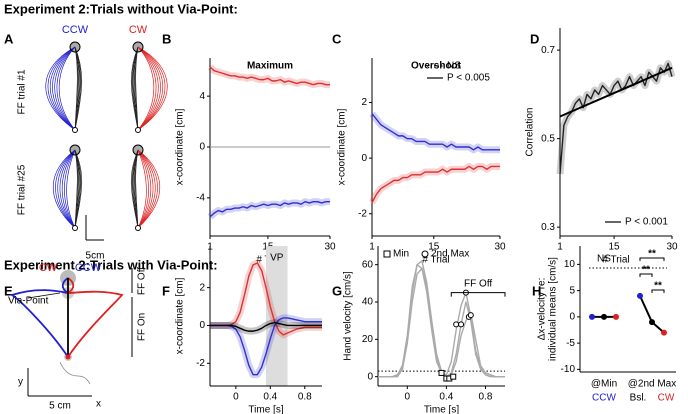 This screenshot has height=414, width=688. What do you see at coordinates (270, 66) in the screenshot?
I see `chart-title: Maximum` at bounding box center [270, 66].